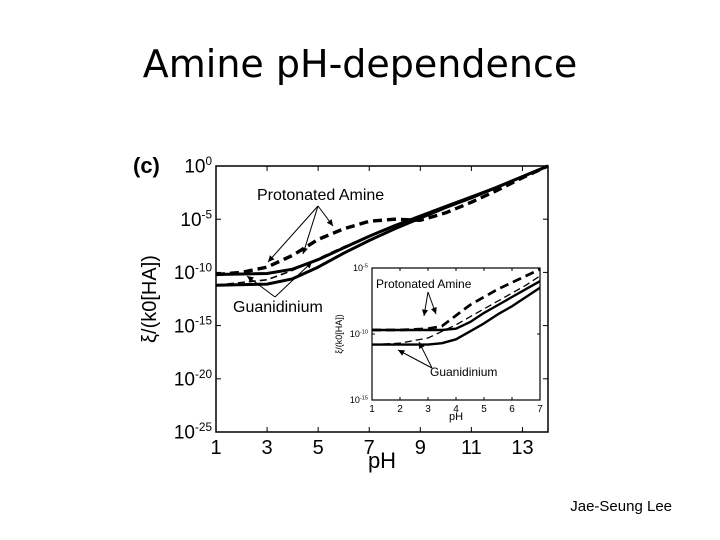  Describe the element at coordinates (415, 359) in the screenshot. I see `inset-annotation-arrow` at that location.